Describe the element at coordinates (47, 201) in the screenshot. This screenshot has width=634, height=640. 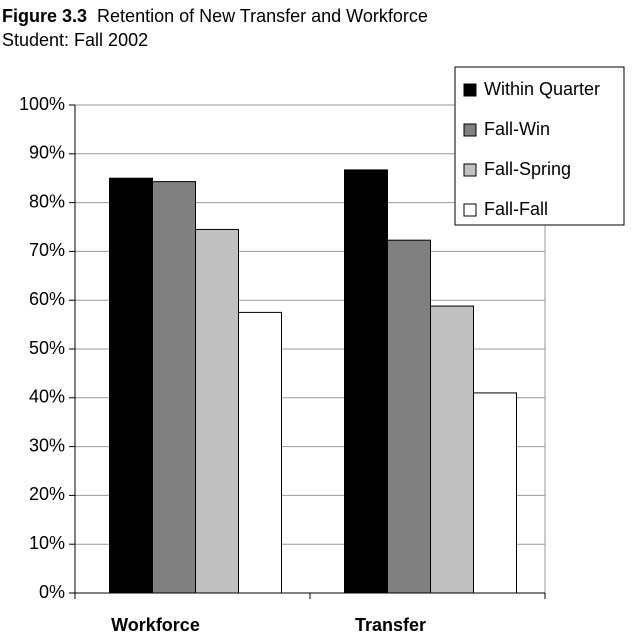
I see `y-tick-label: 80%` at that location.